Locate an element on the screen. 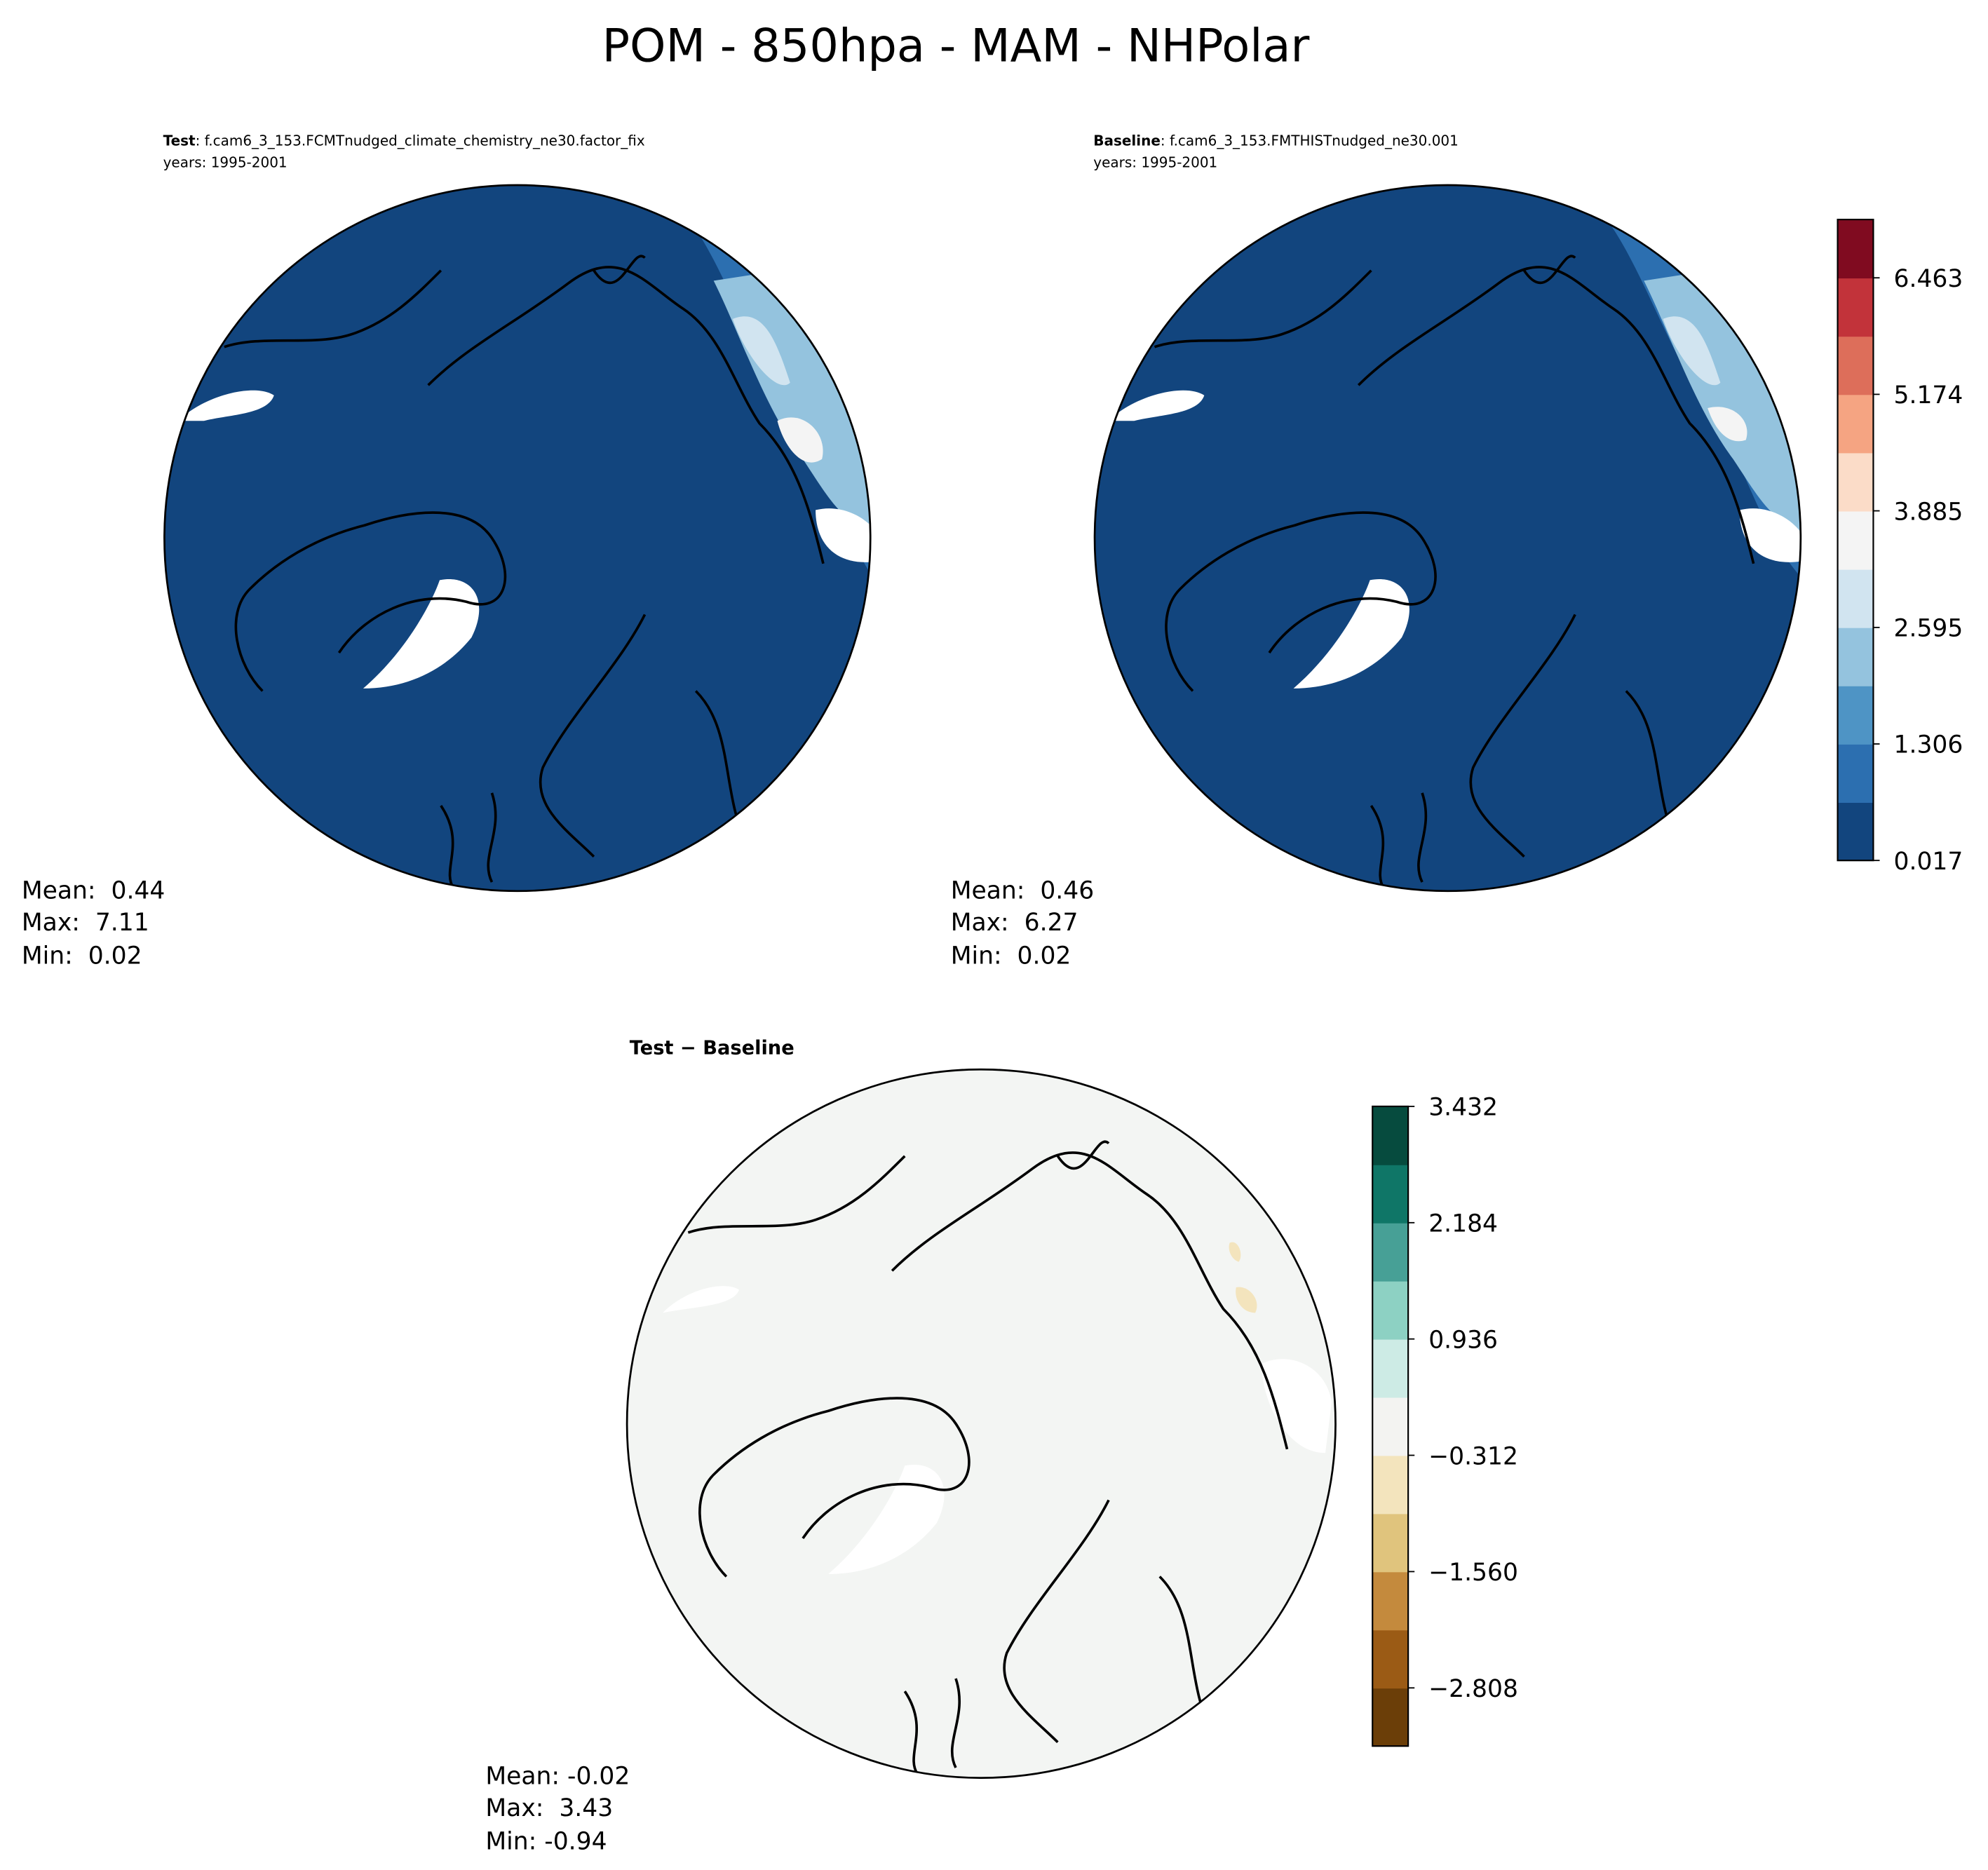 This screenshot has height=1870, width=1988. stat: Min: -0.94 is located at coordinates (546, 1841).